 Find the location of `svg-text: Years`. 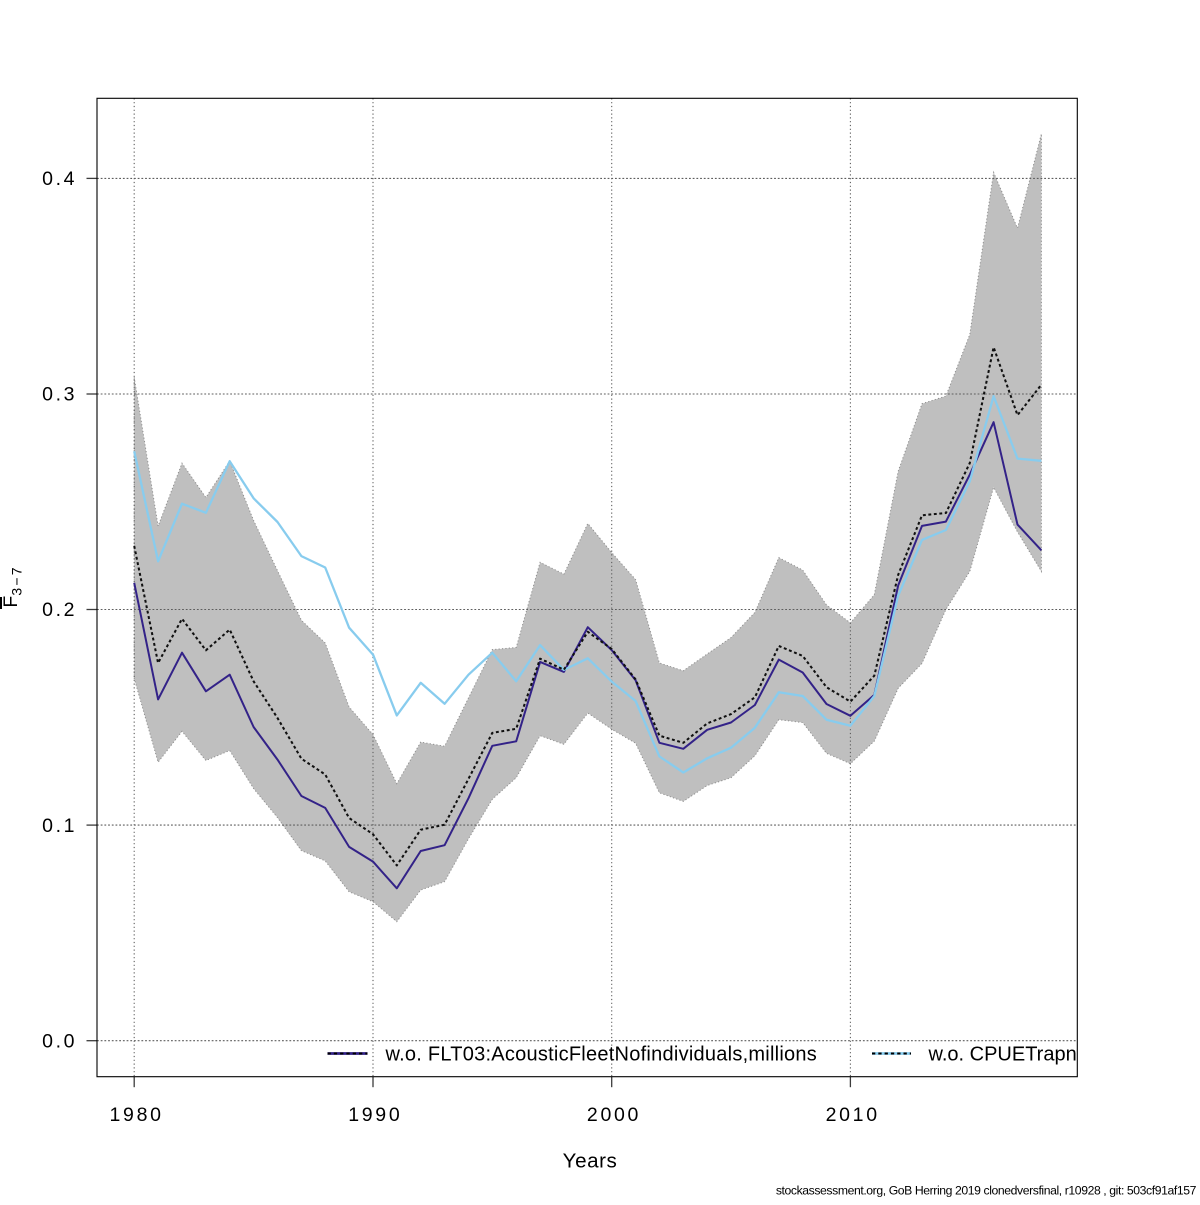

svg-text: Years is located at coordinates (590, 1161).